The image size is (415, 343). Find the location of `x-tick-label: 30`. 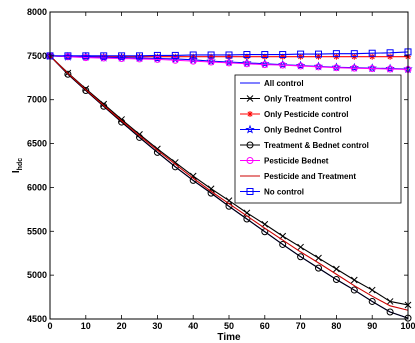

x-tick-label: 30 is located at coordinates (157, 326).